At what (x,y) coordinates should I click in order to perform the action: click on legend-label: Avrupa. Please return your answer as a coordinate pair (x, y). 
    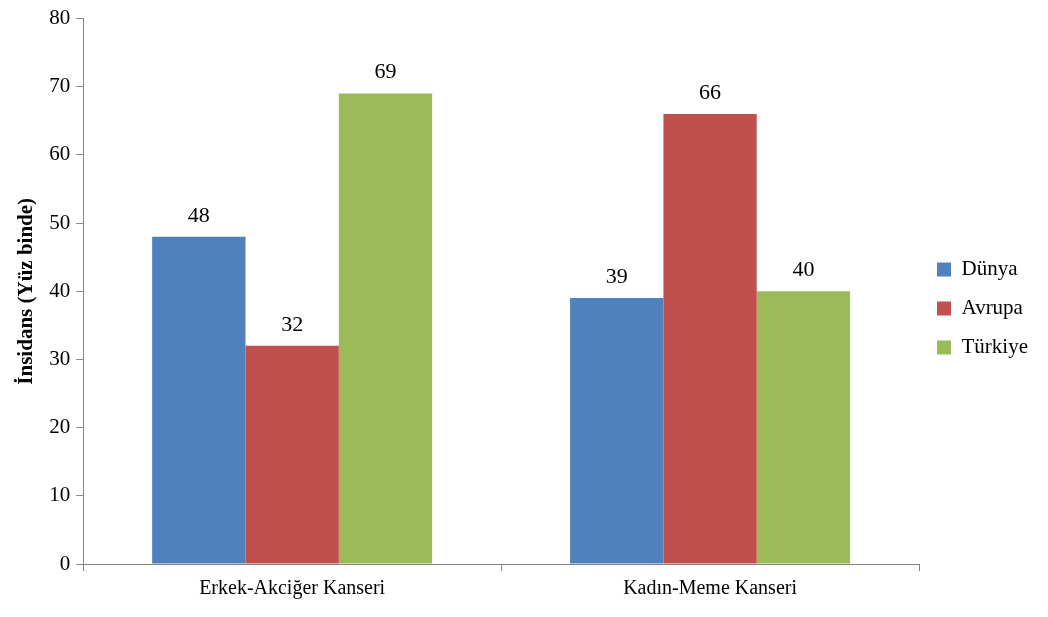
    Looking at the image, I should click on (992, 307).